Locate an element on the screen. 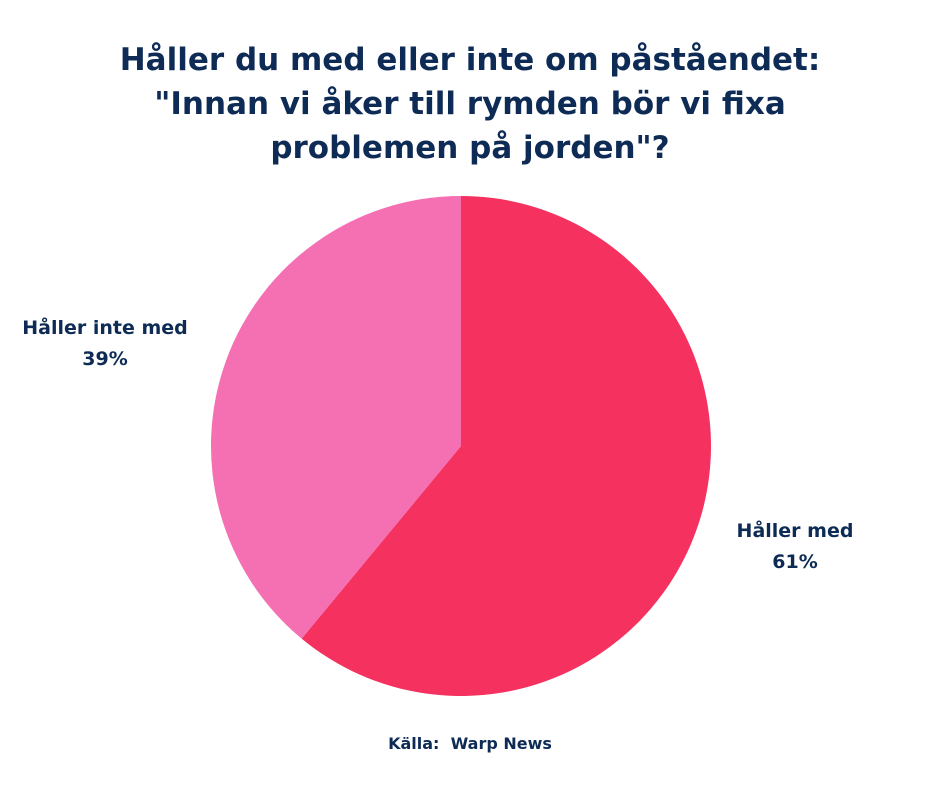 The width and height of the screenshot is (940, 788). chart-title-line-3: problemen på jorden"? is located at coordinates (470, 148).